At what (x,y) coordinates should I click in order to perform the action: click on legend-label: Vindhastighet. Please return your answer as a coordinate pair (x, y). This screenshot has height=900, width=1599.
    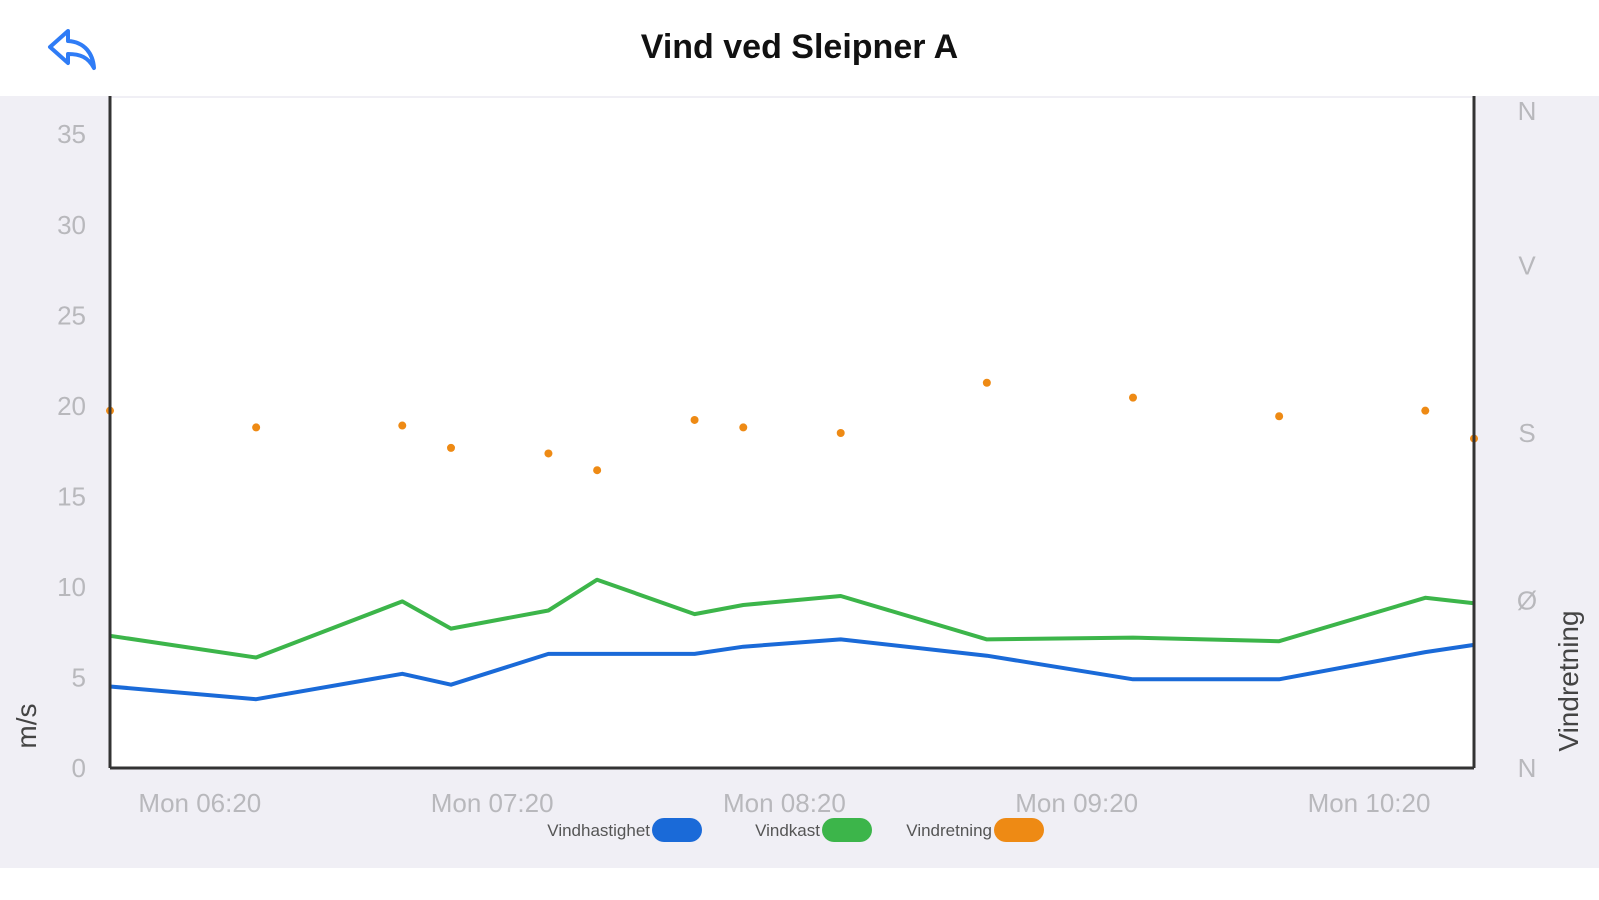
    Looking at the image, I should click on (598, 830).